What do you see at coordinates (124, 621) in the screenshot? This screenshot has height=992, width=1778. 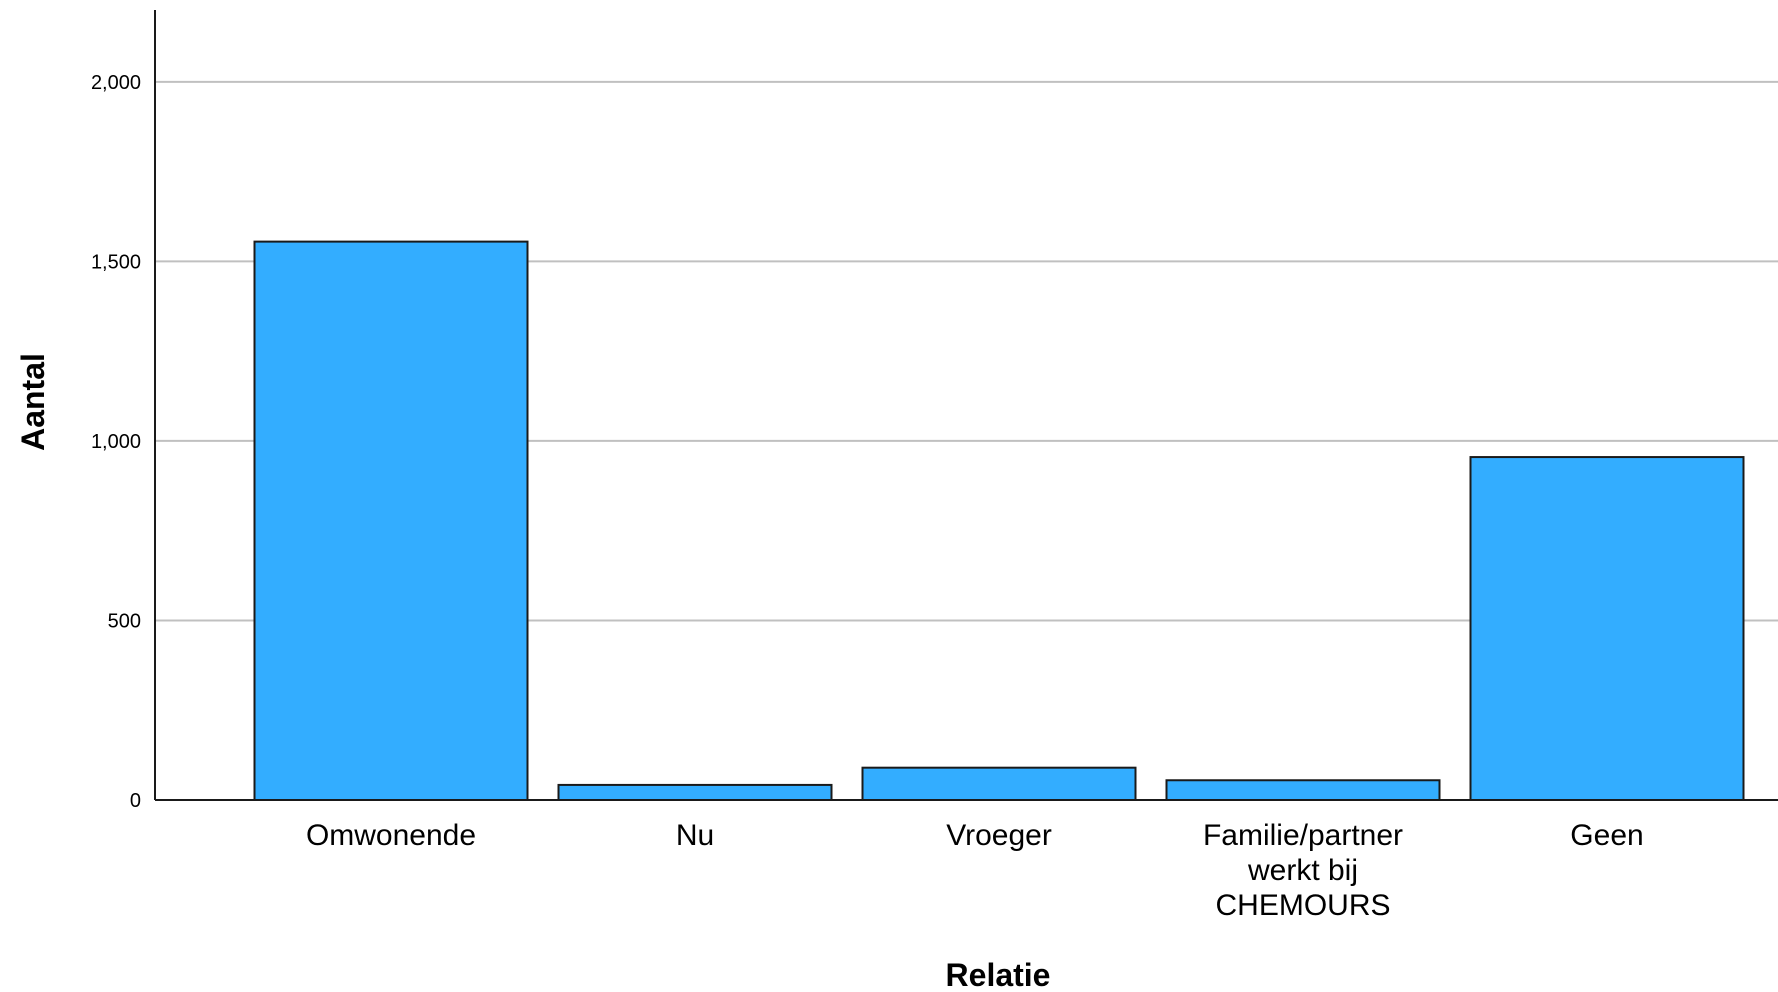 I see `y-tick-label: 500` at bounding box center [124, 621].